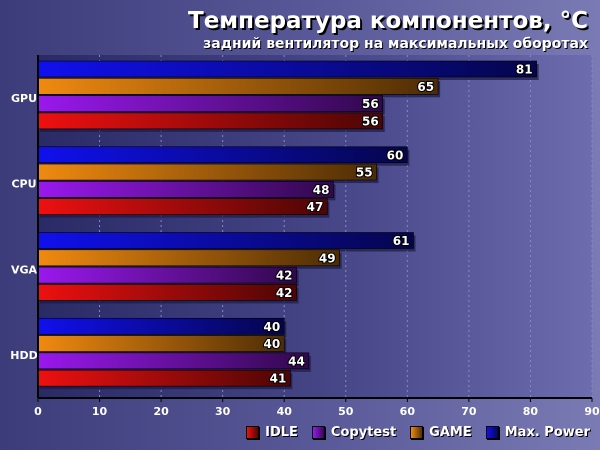 This screenshot has width=600, height=450. What do you see at coordinates (395, 155) in the screenshot?
I see `bar-value-label: 60` at bounding box center [395, 155].